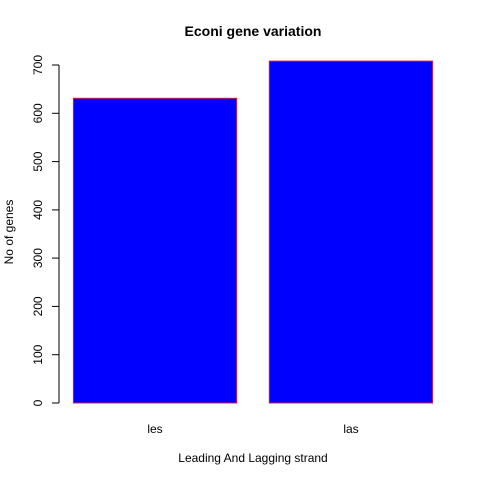 The image size is (480, 485). What do you see at coordinates (38, 306) in the screenshot?
I see `y-tick-label-200: 200` at bounding box center [38, 306].